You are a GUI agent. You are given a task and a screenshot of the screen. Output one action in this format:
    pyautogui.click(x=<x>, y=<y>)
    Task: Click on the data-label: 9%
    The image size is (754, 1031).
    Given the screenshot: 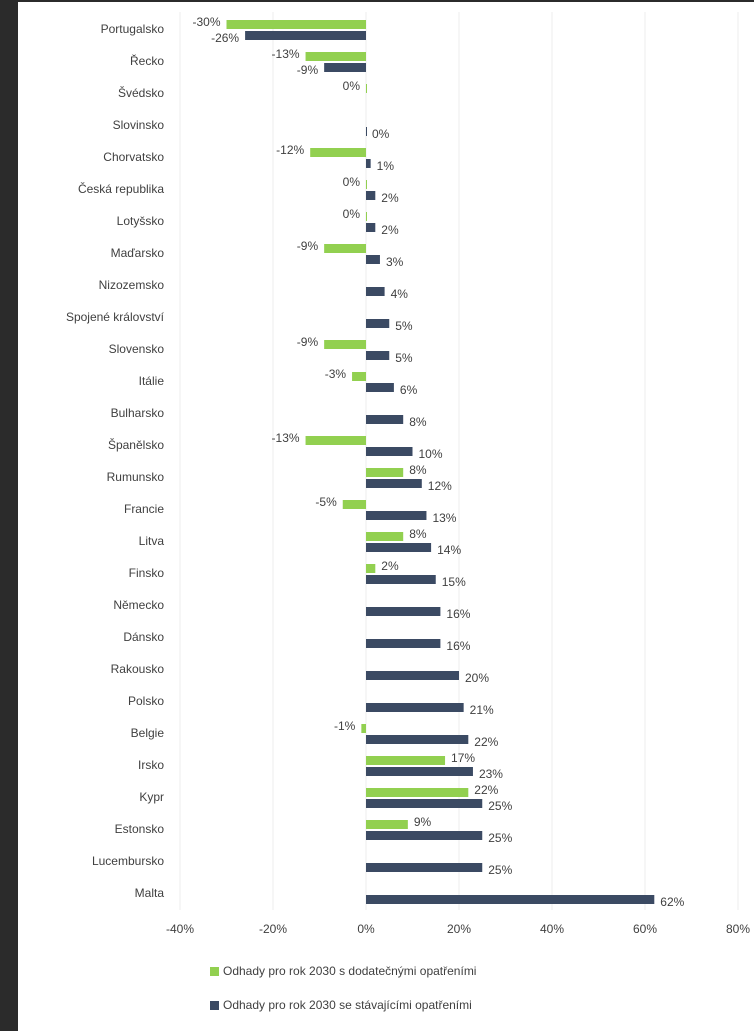 What is the action you would take?
    pyautogui.click(x=423, y=822)
    